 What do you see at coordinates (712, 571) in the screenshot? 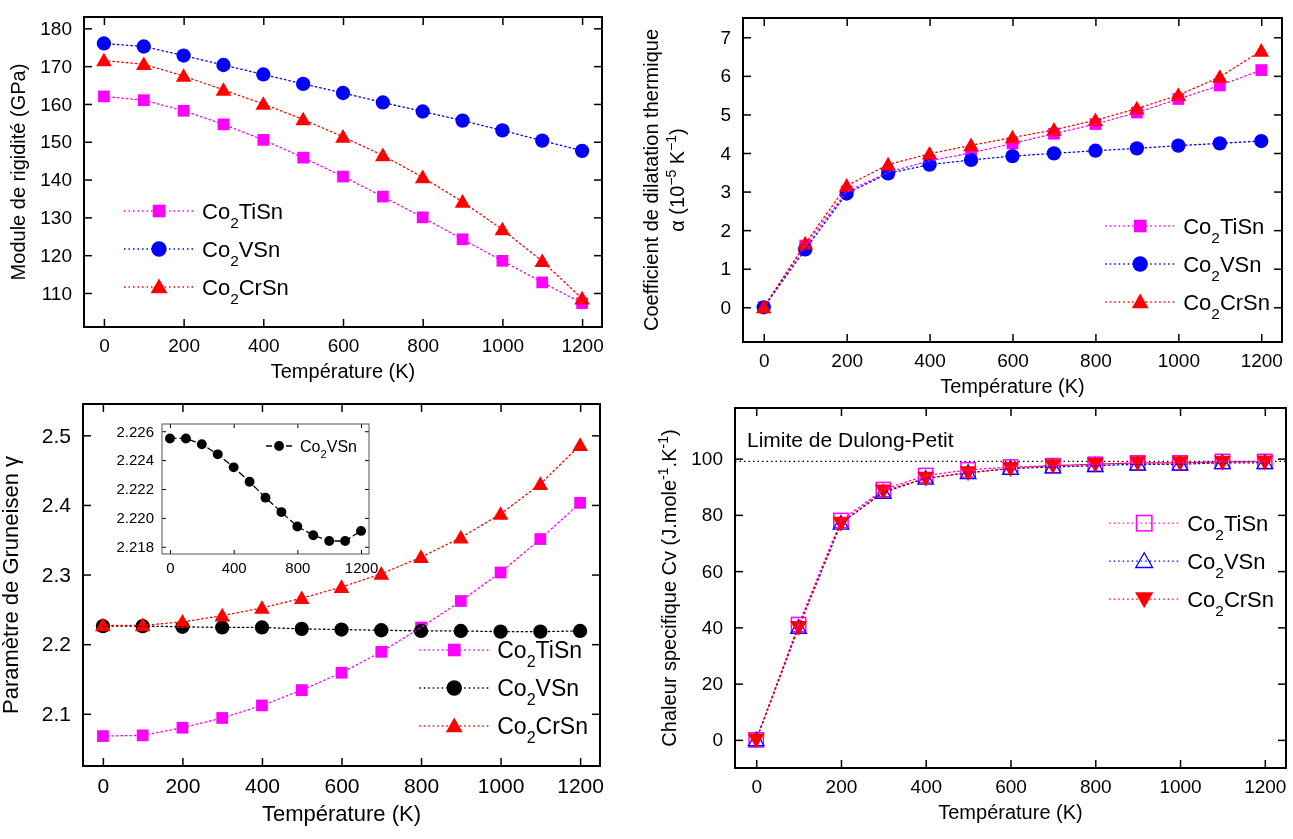
I see `y-tick-label: 60` at bounding box center [712, 571].